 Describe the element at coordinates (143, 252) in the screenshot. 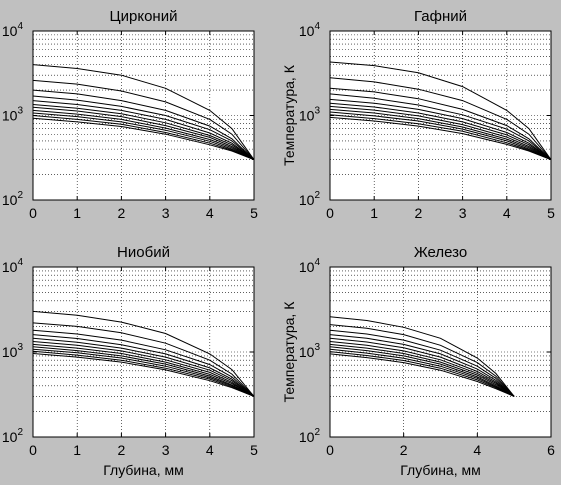

I see `panel-title: Ниобий` at that location.